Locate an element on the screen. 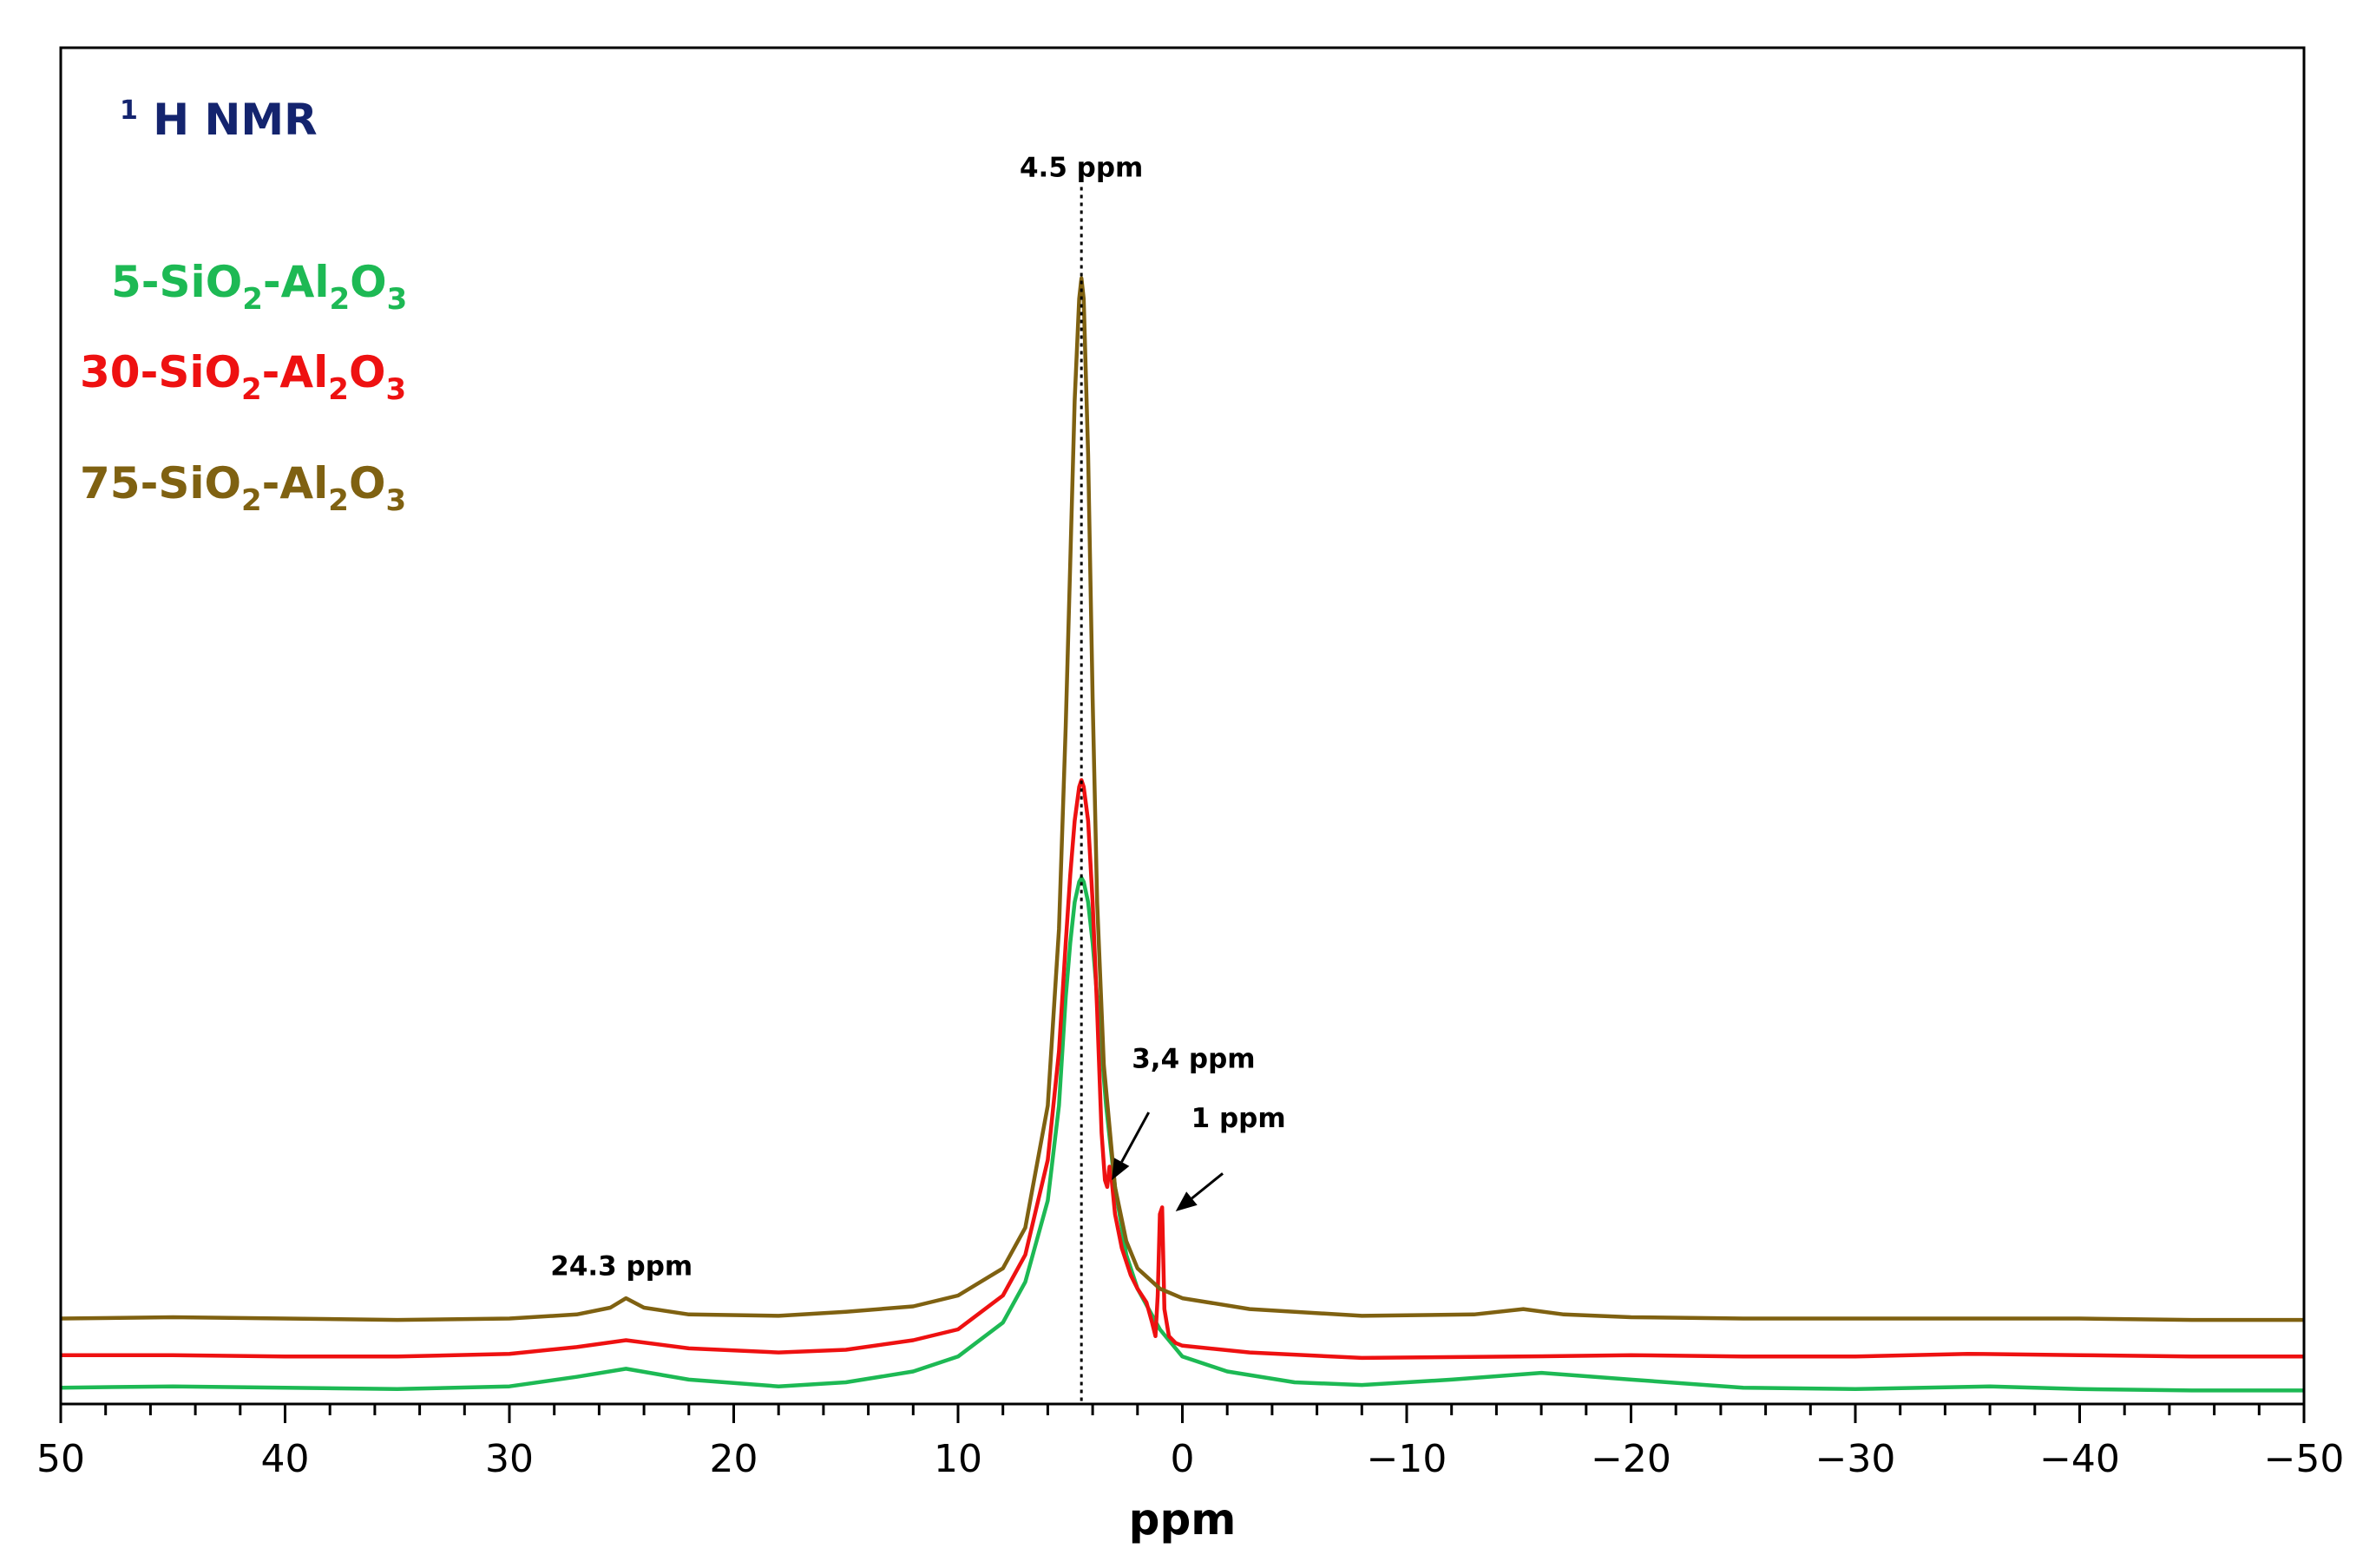 The height and width of the screenshot is (1568, 2363). legend-entry-0: 5-SiO2-Al2O3 is located at coordinates (259, 287).